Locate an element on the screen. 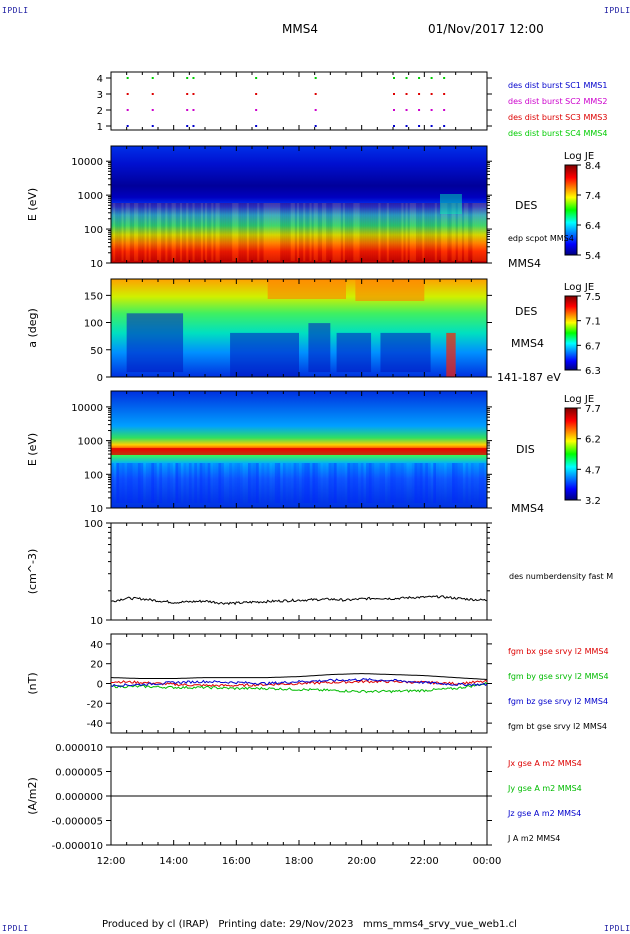 The width and height of the screenshot is (630, 934). current-series-label: Jy gse A m2 MMS4 is located at coordinates (544, 788).